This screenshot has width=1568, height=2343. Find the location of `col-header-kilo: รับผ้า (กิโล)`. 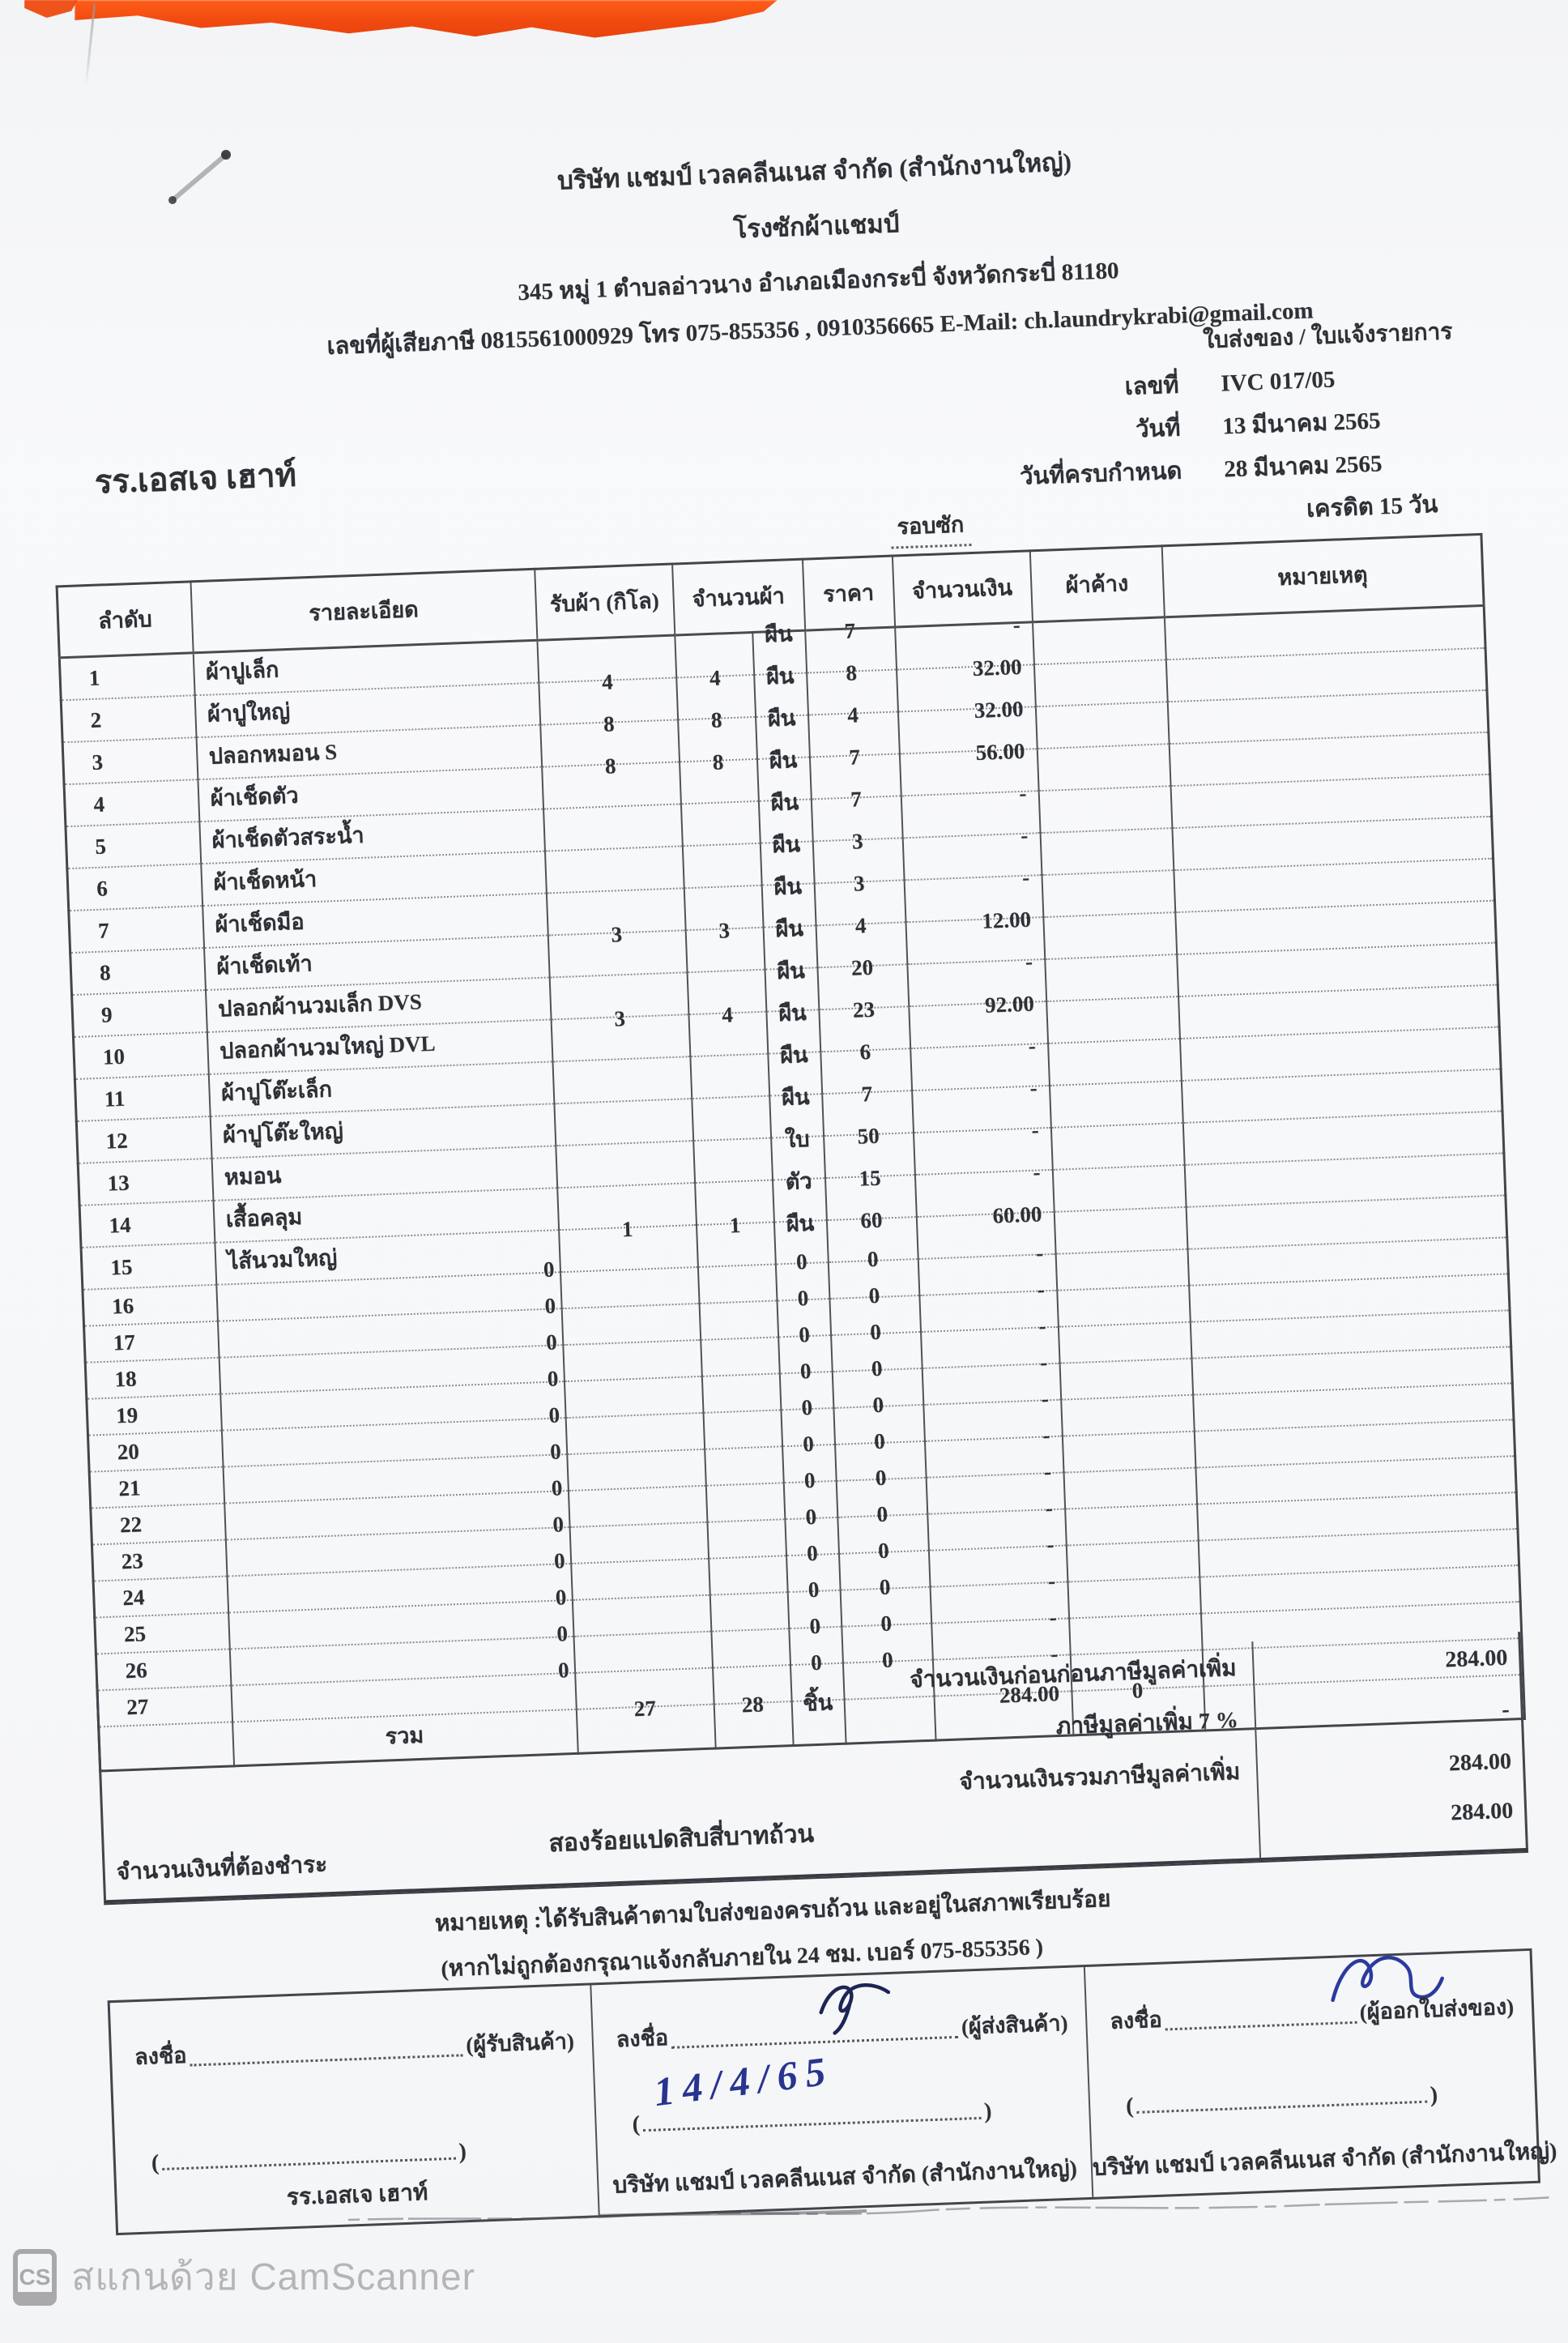

col-header-kilo: รับผ้า (กิโล) is located at coordinates (604, 602).